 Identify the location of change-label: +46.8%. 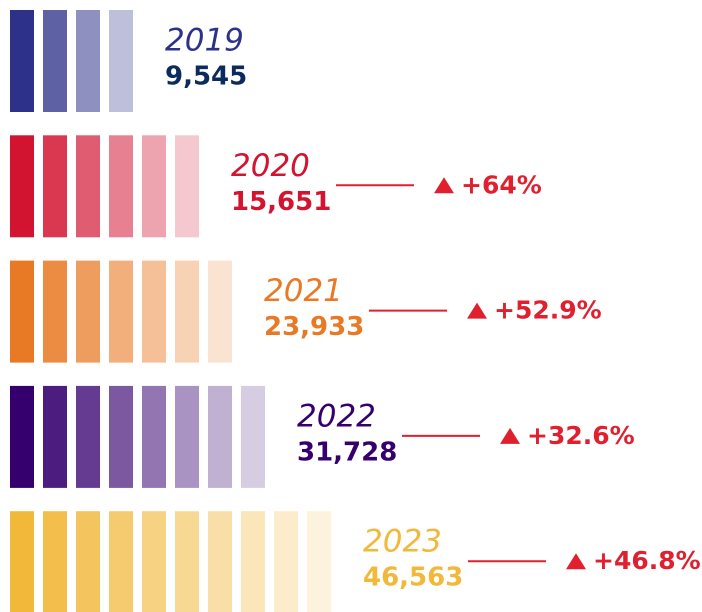
(647, 560).